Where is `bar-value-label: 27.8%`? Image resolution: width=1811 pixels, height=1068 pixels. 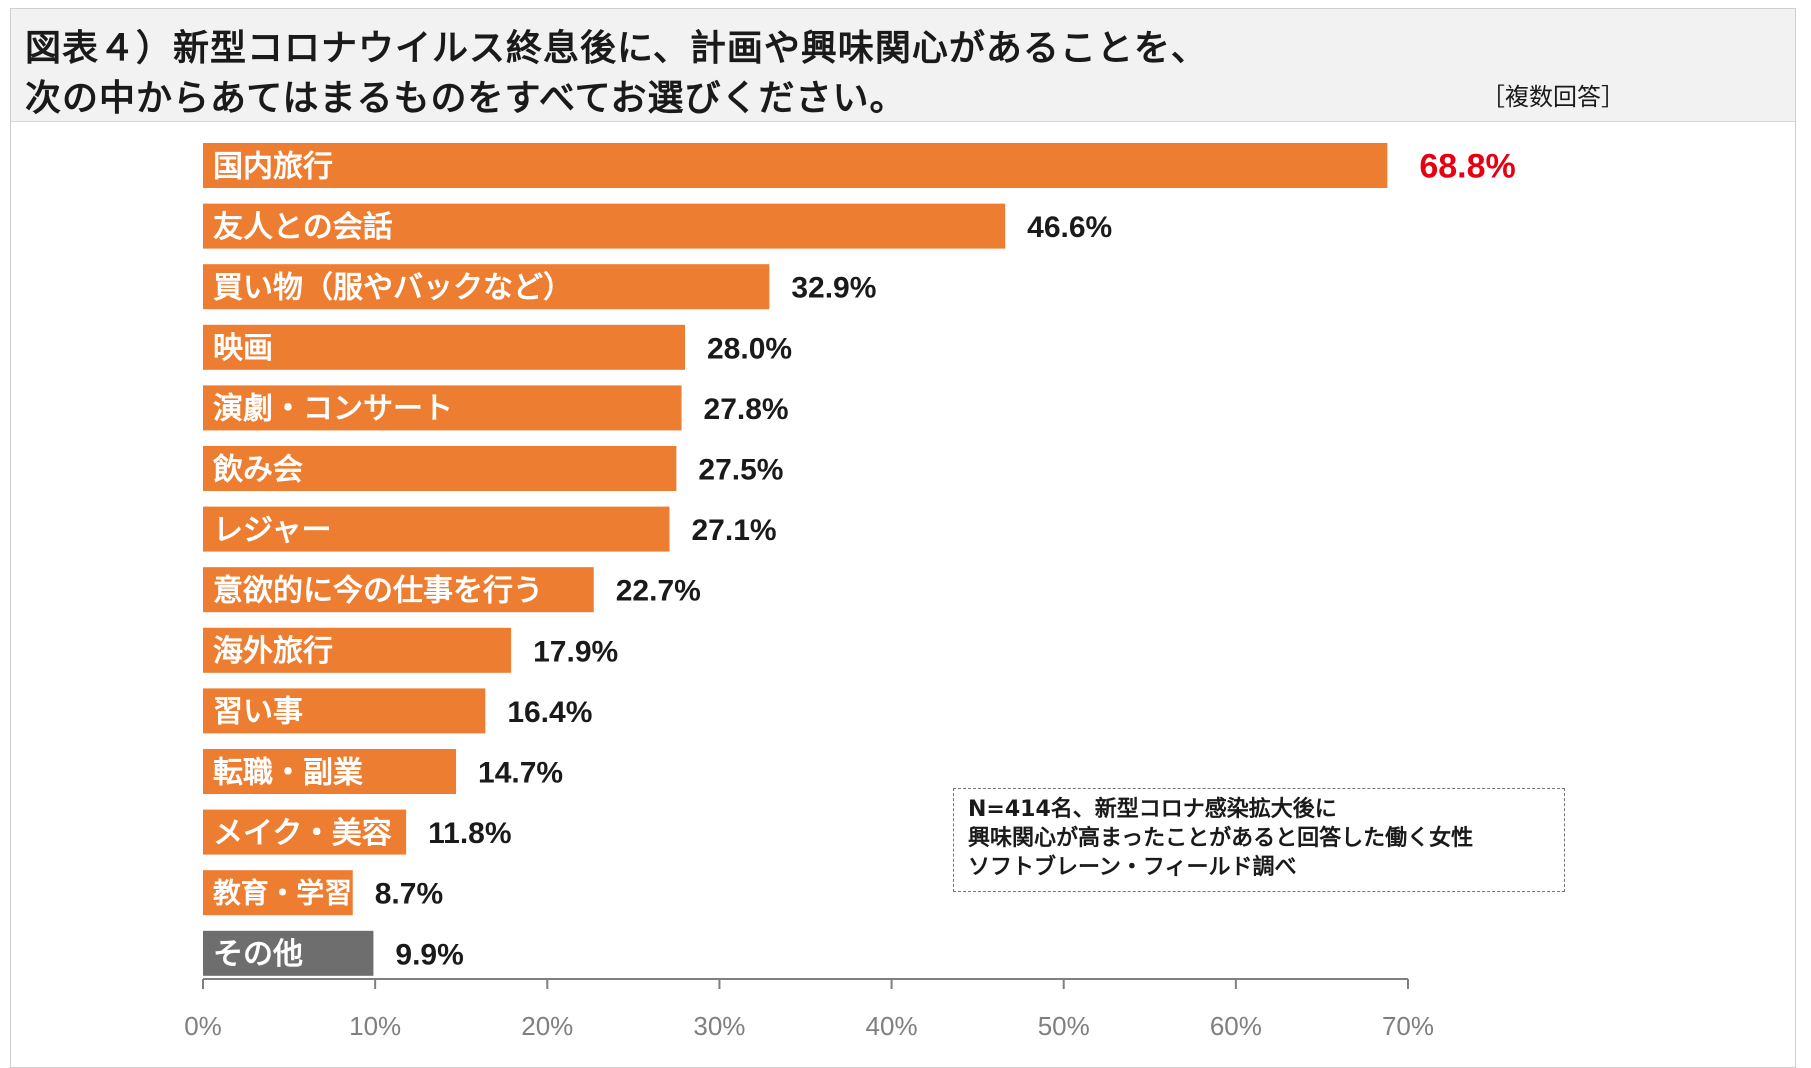
bar-value-label: 27.8% is located at coordinates (746, 409).